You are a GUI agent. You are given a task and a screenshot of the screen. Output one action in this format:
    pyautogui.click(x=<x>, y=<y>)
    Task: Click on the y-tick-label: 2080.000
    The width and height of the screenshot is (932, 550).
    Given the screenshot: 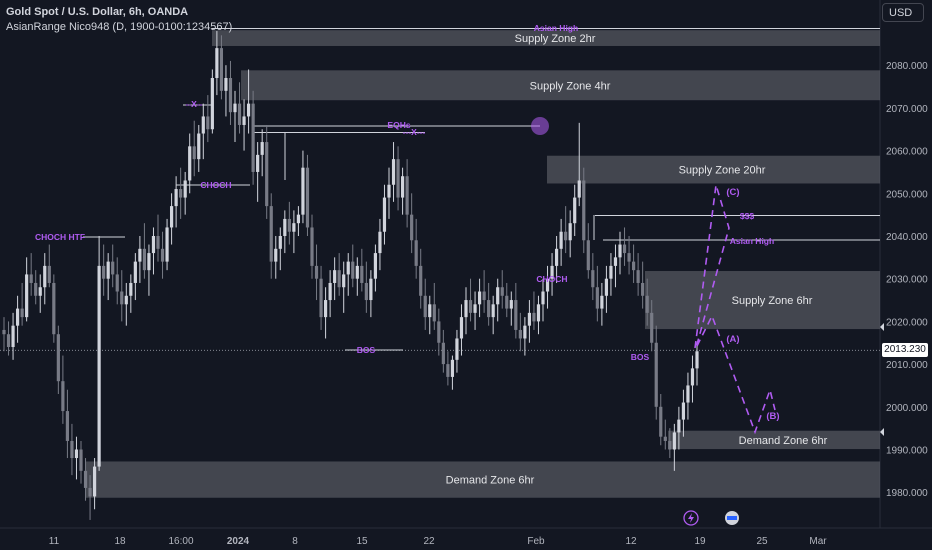 What is the action you would take?
    pyautogui.click(x=907, y=66)
    